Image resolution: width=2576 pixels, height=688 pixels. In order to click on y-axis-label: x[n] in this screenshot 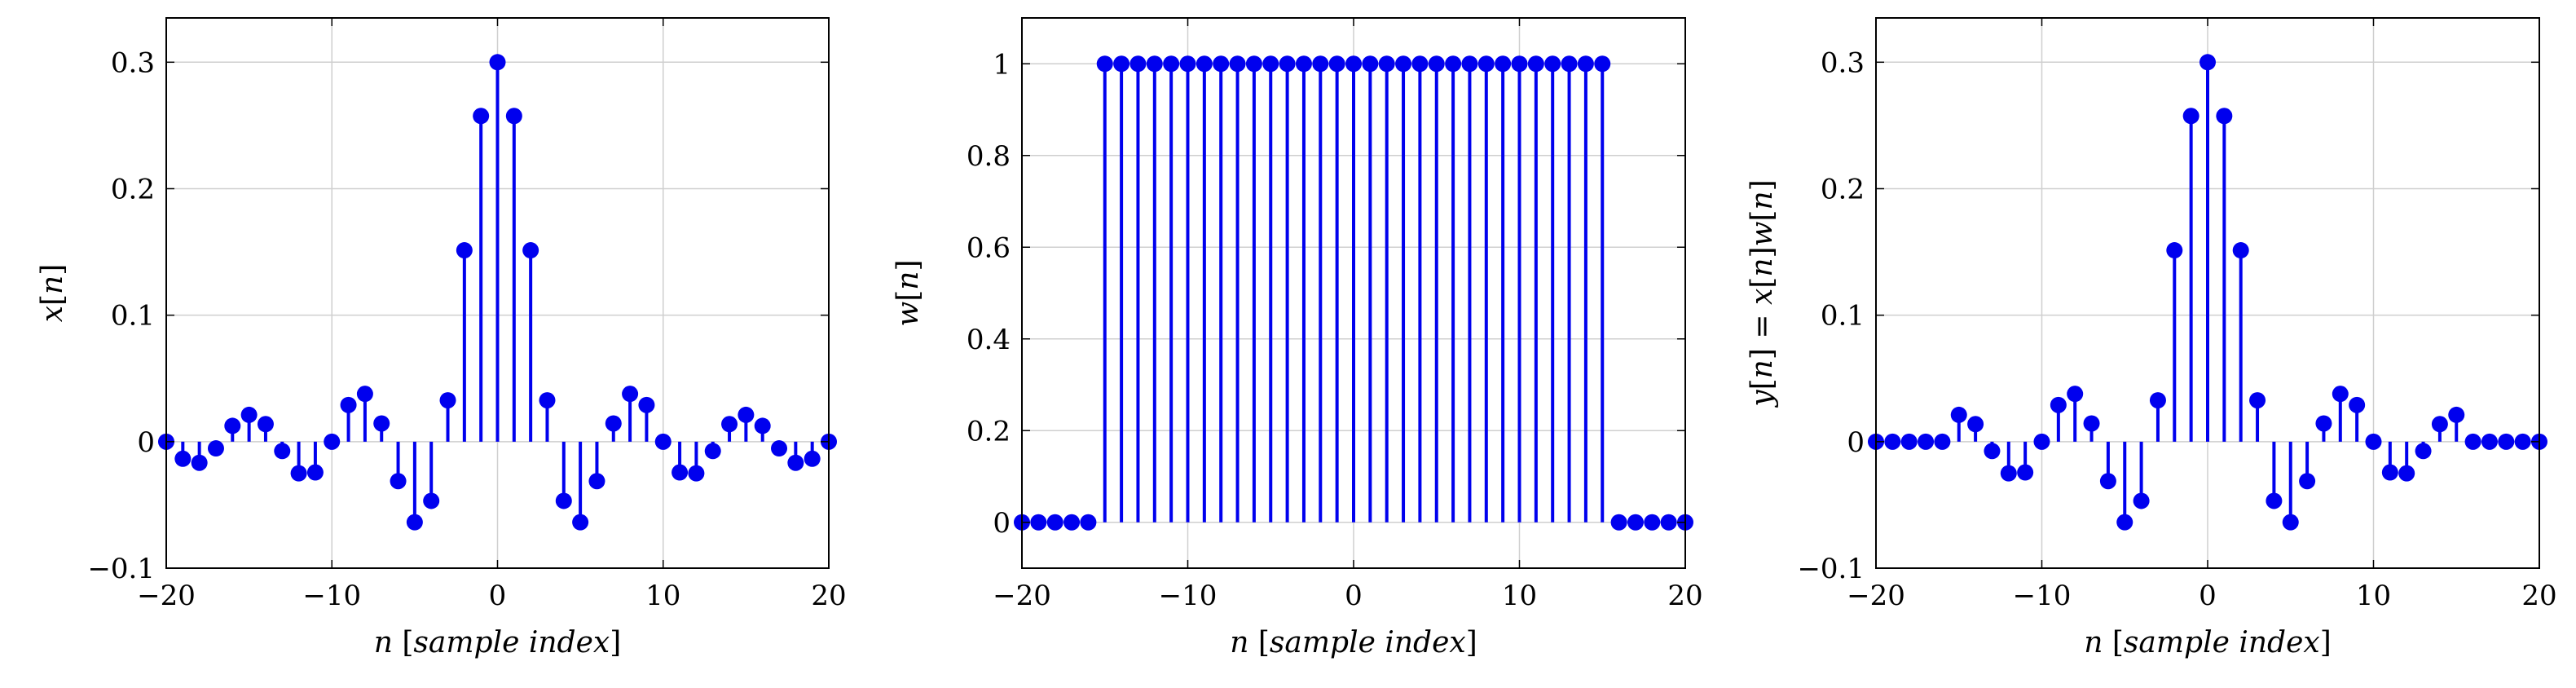, I will do `click(53, 293)`.